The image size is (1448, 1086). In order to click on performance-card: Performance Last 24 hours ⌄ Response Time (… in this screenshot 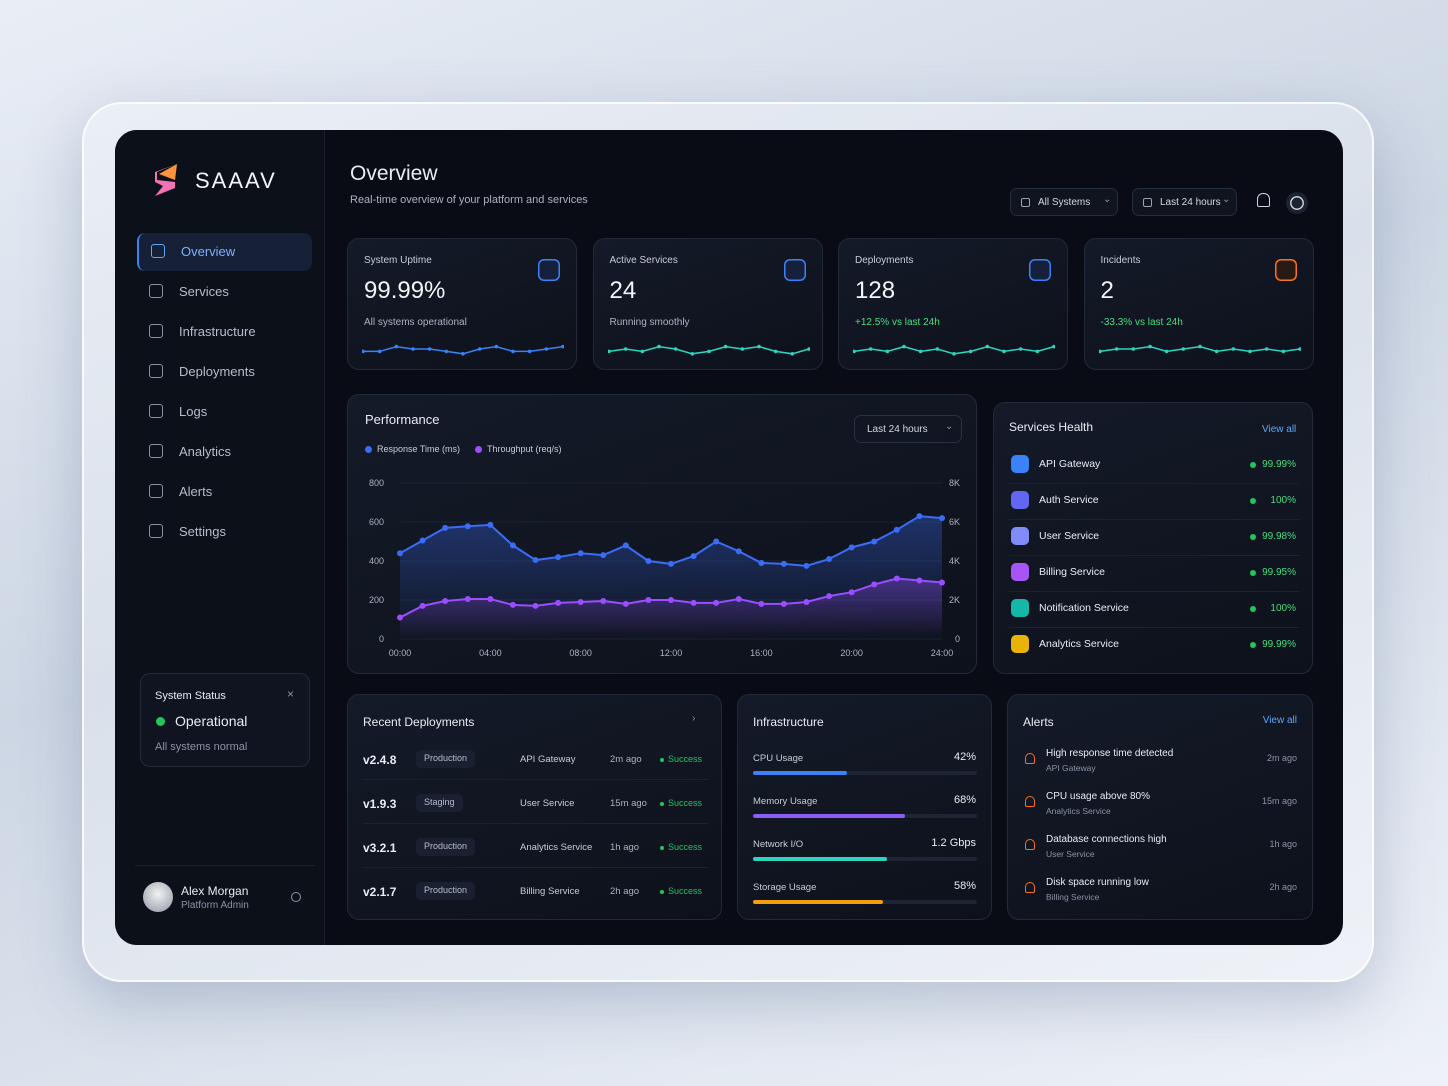, I will do `click(662, 534)`.